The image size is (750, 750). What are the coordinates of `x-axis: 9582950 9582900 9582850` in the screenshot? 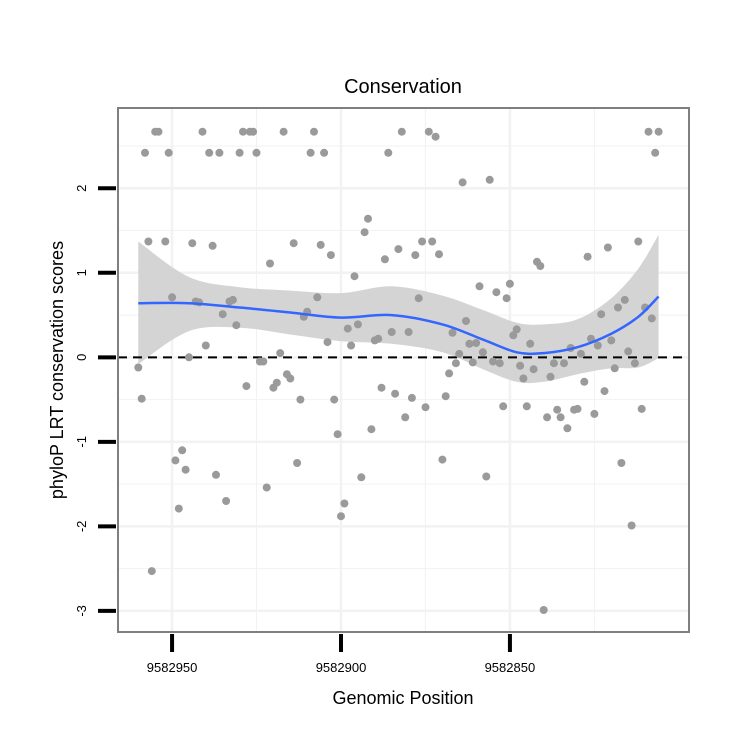 It's located at (341, 654).